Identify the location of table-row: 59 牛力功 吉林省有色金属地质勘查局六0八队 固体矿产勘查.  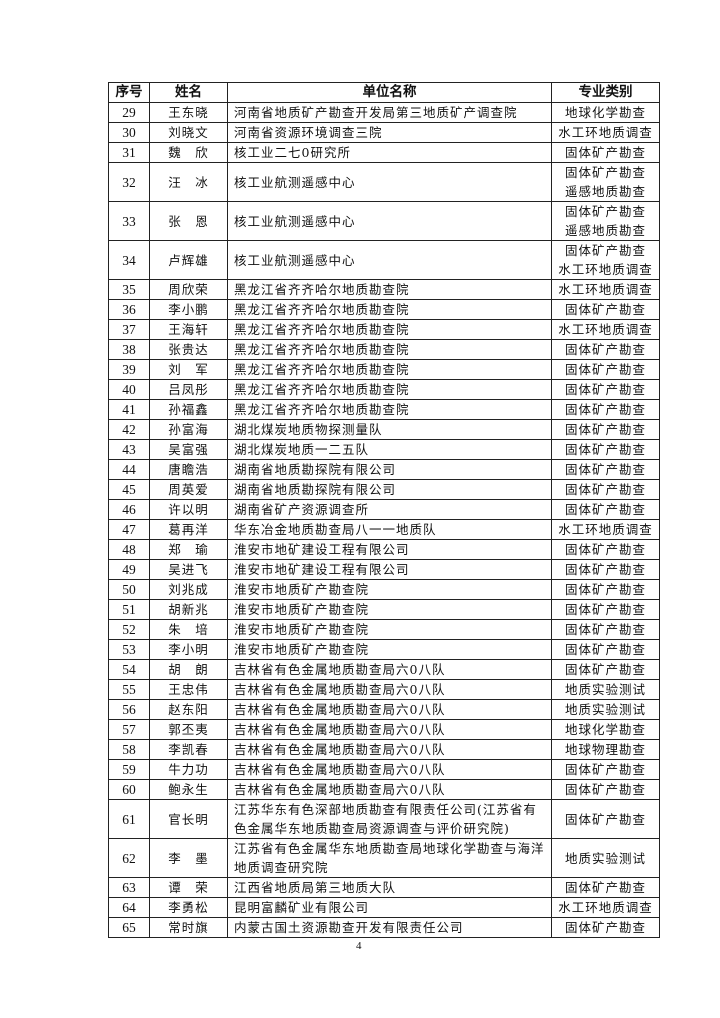
(384, 769).